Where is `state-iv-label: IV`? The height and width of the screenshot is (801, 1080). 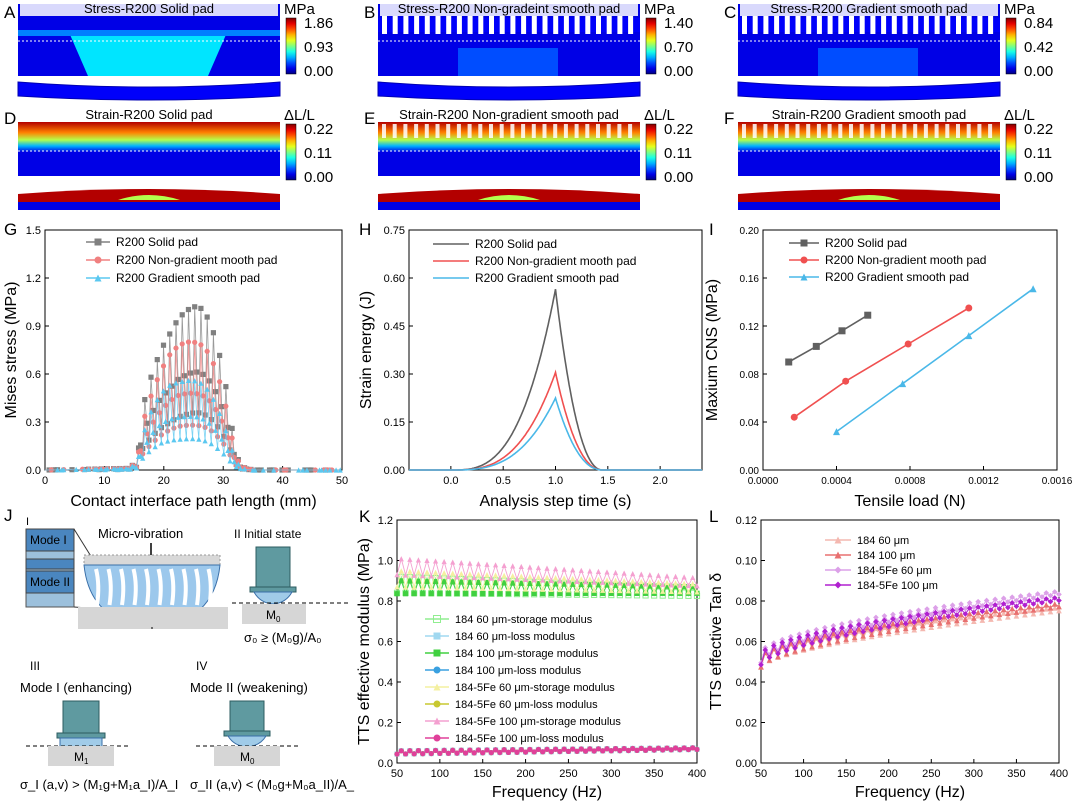 state-iv-label: IV is located at coordinates (201, 666).